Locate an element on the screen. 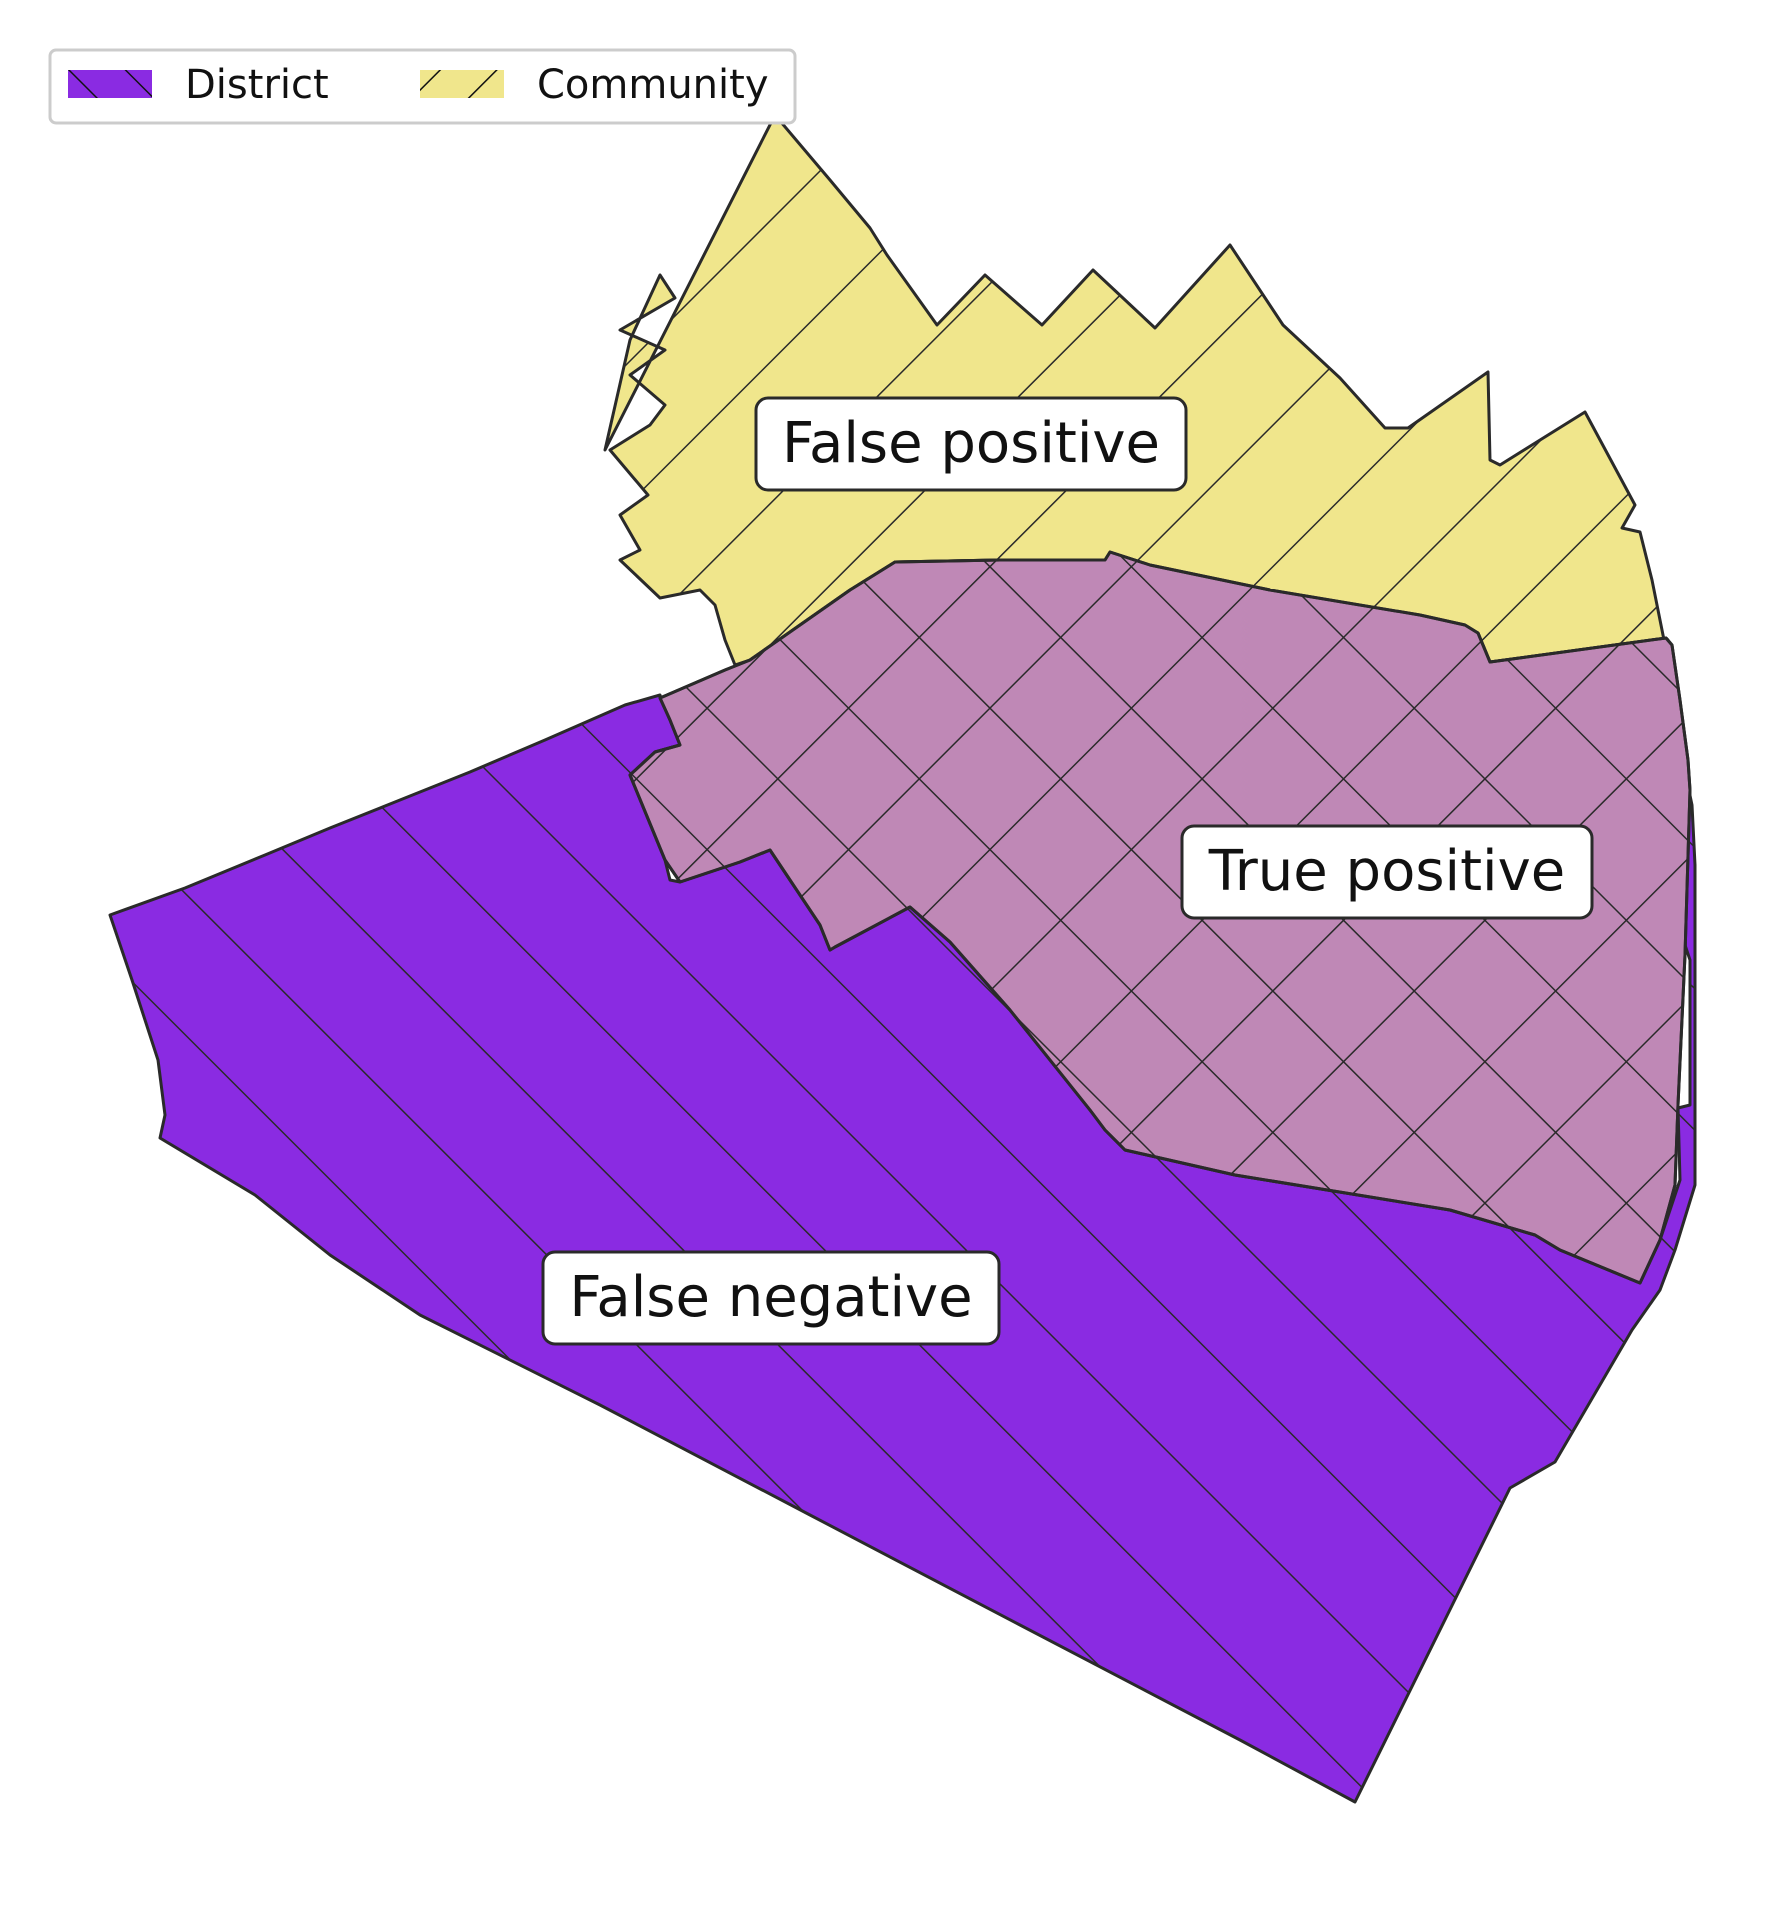  false-positive-label-text: False positive is located at coordinates (971, 443).